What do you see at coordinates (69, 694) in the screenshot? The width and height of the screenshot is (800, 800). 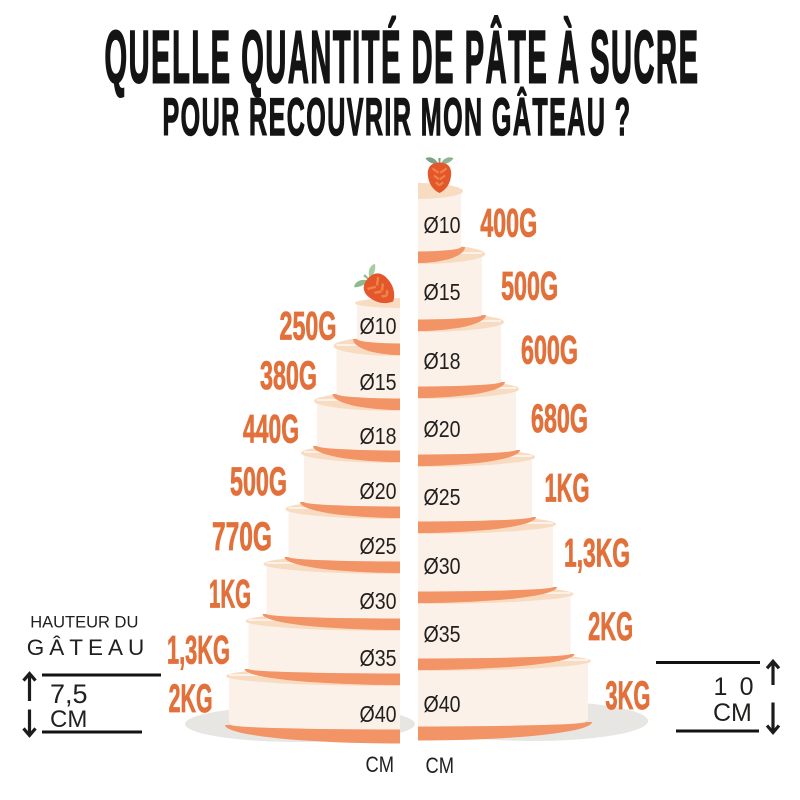 I see `svg-text: 7,5` at bounding box center [69, 694].